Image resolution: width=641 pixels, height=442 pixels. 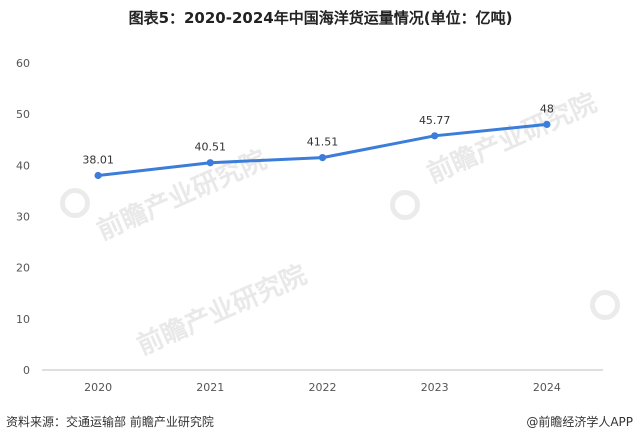 I want to click on data-label: 48, so click(x=547, y=108).